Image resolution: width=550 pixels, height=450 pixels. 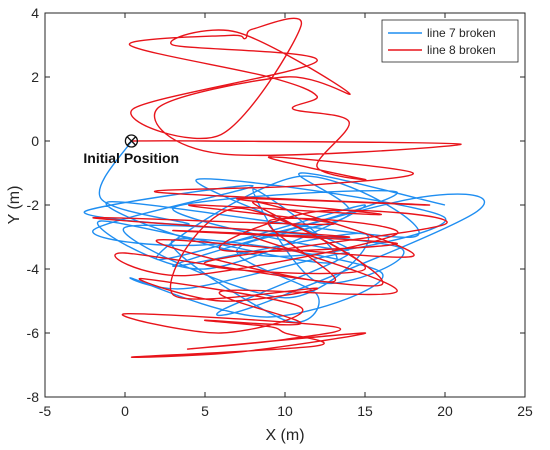 What do you see at coordinates (33, 397) in the screenshot?
I see `y-tick-label: -8` at bounding box center [33, 397].